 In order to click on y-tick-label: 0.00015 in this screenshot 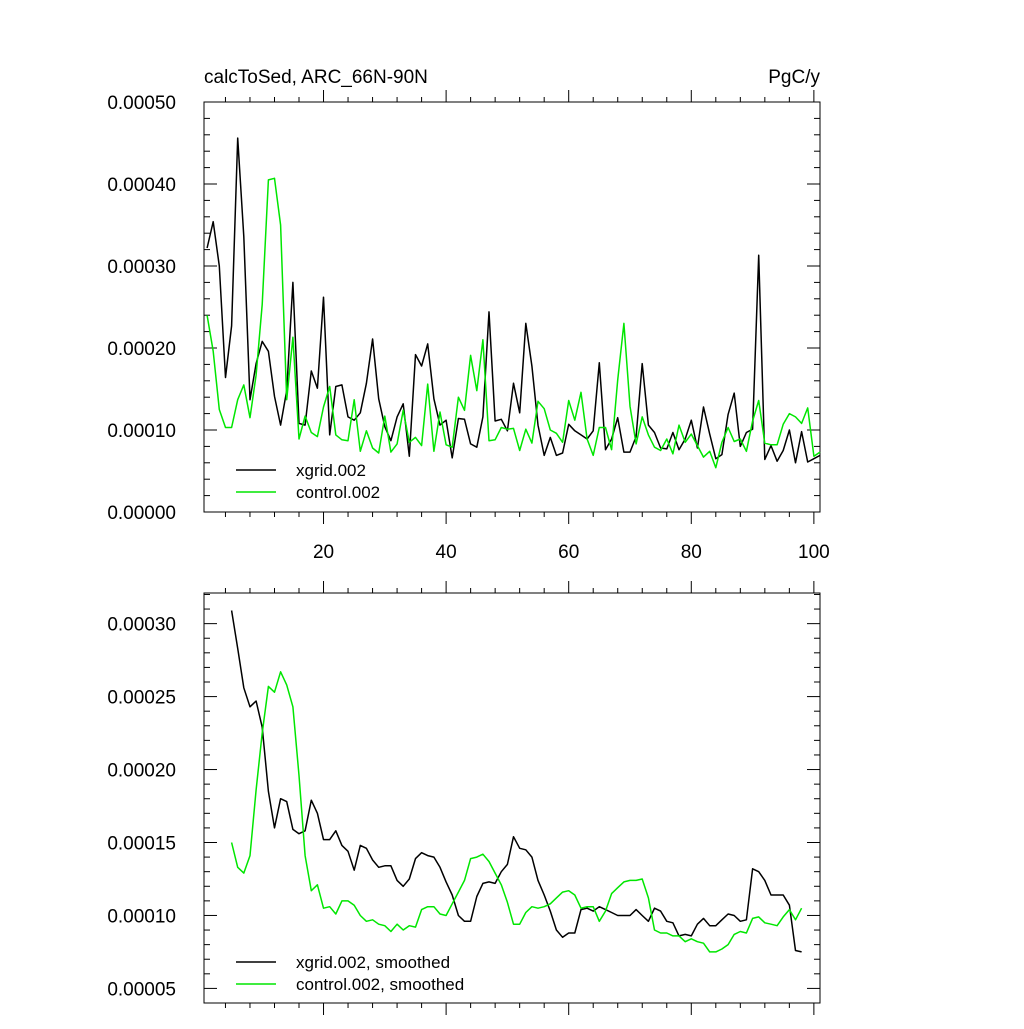, I will do `click(141, 844)`.